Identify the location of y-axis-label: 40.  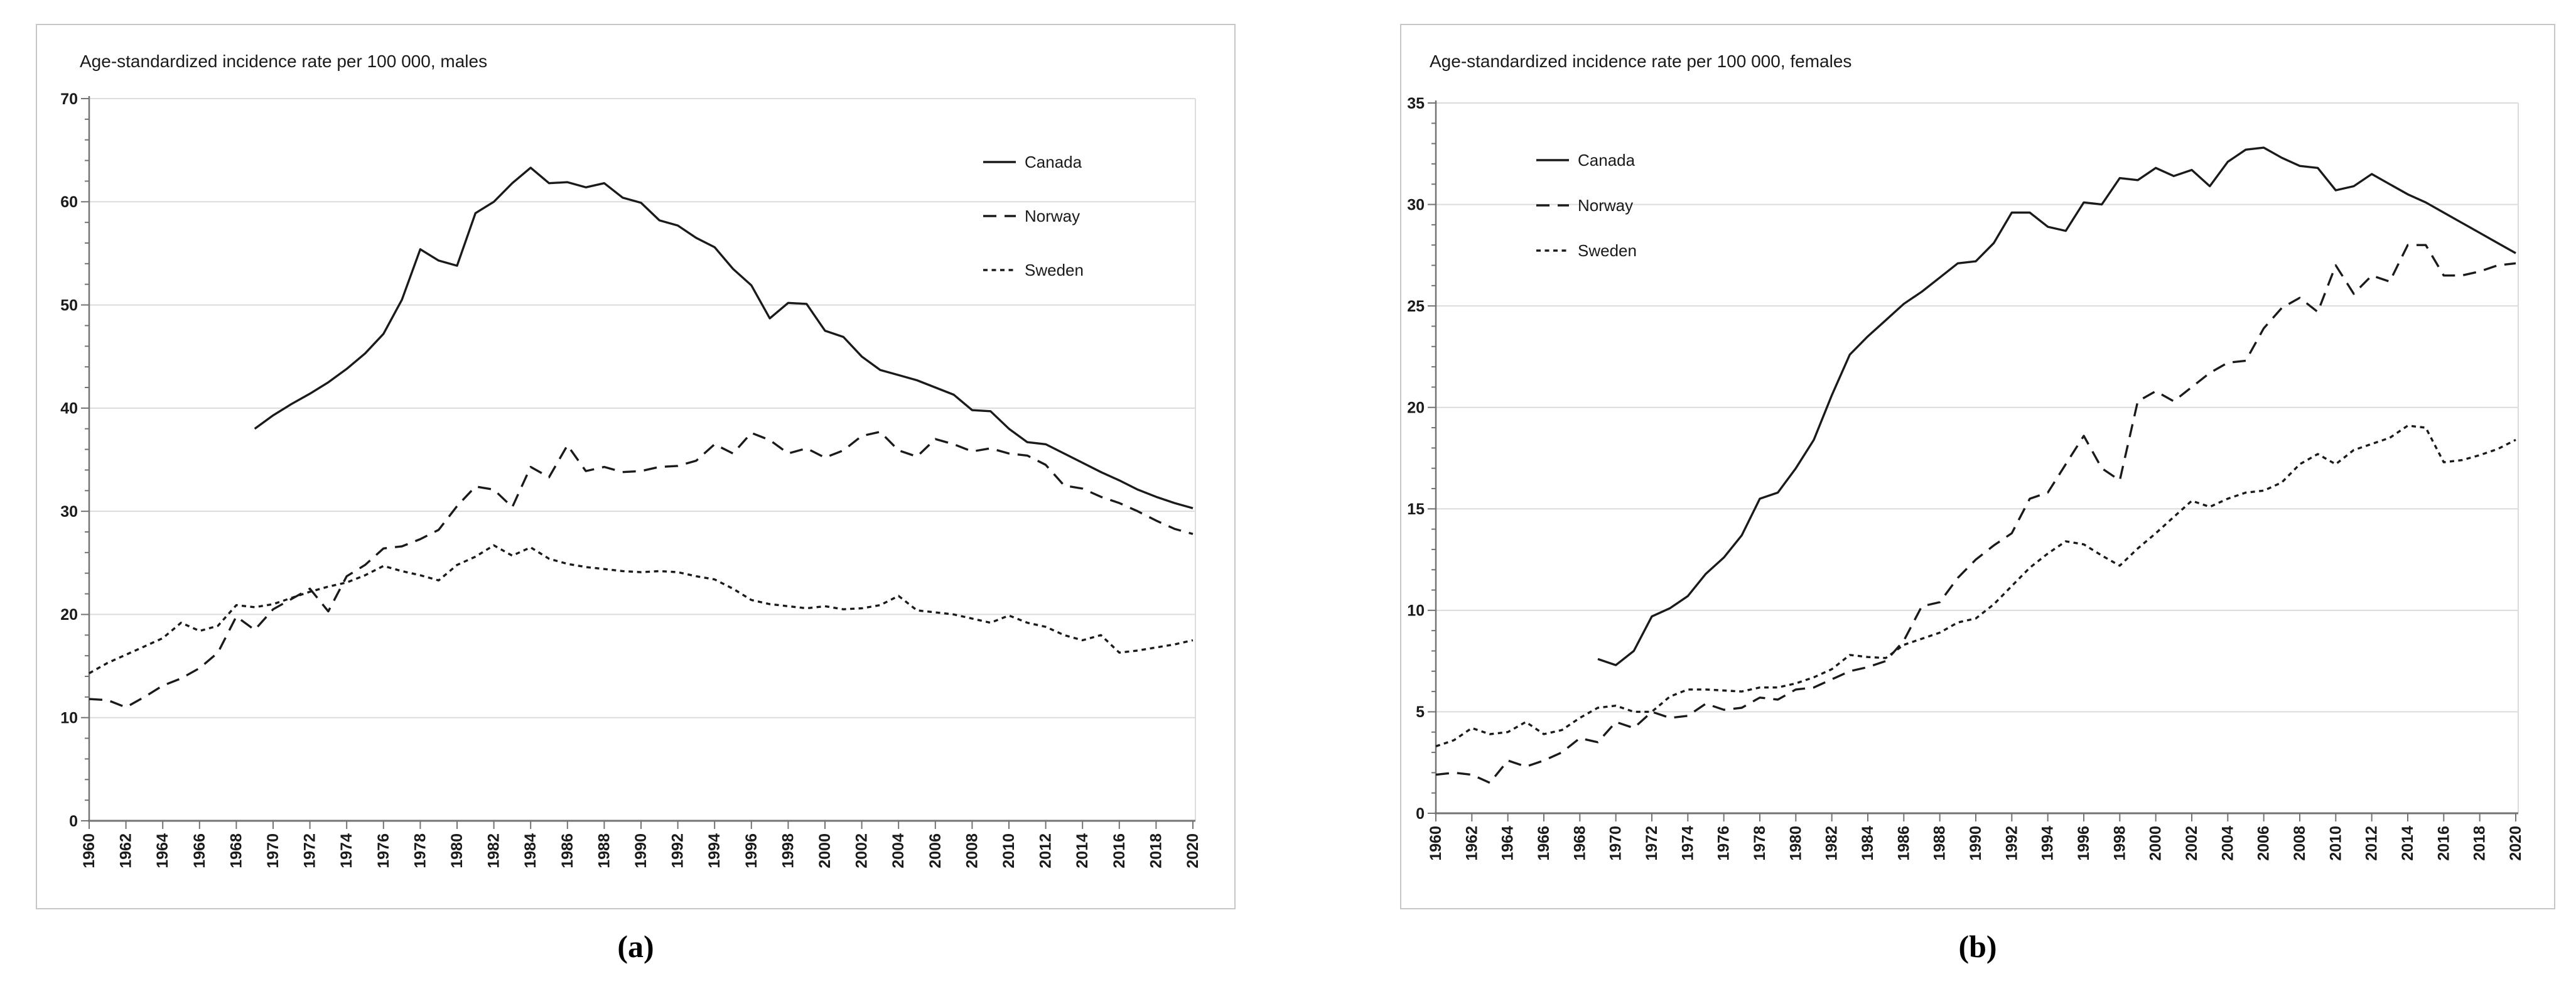
(69, 409).